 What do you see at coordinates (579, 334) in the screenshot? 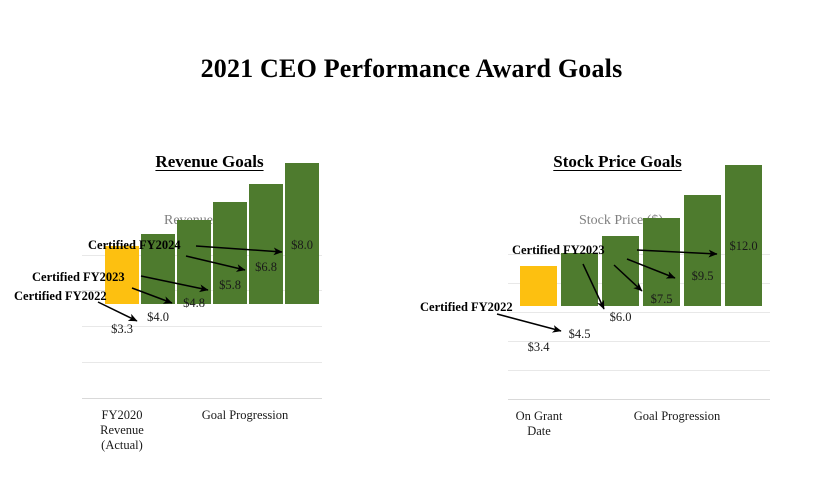
I see `bar-value-stock-2: $4.5` at bounding box center [579, 334].